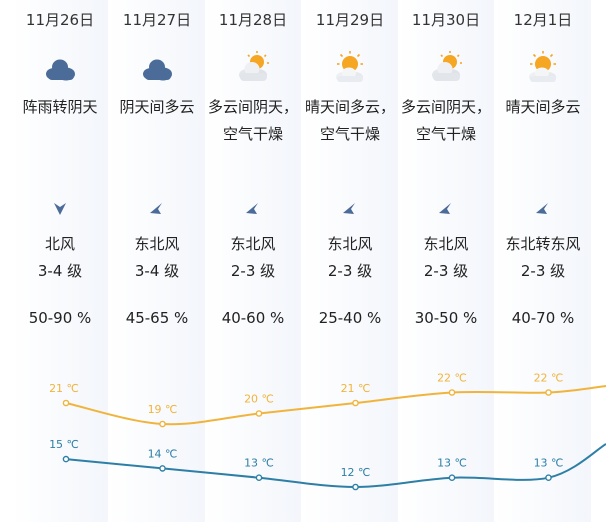 This screenshot has height=522, width=606. Describe the element at coordinates (163, 409) in the screenshot. I see `high-temp-label: 19 ℃` at that location.